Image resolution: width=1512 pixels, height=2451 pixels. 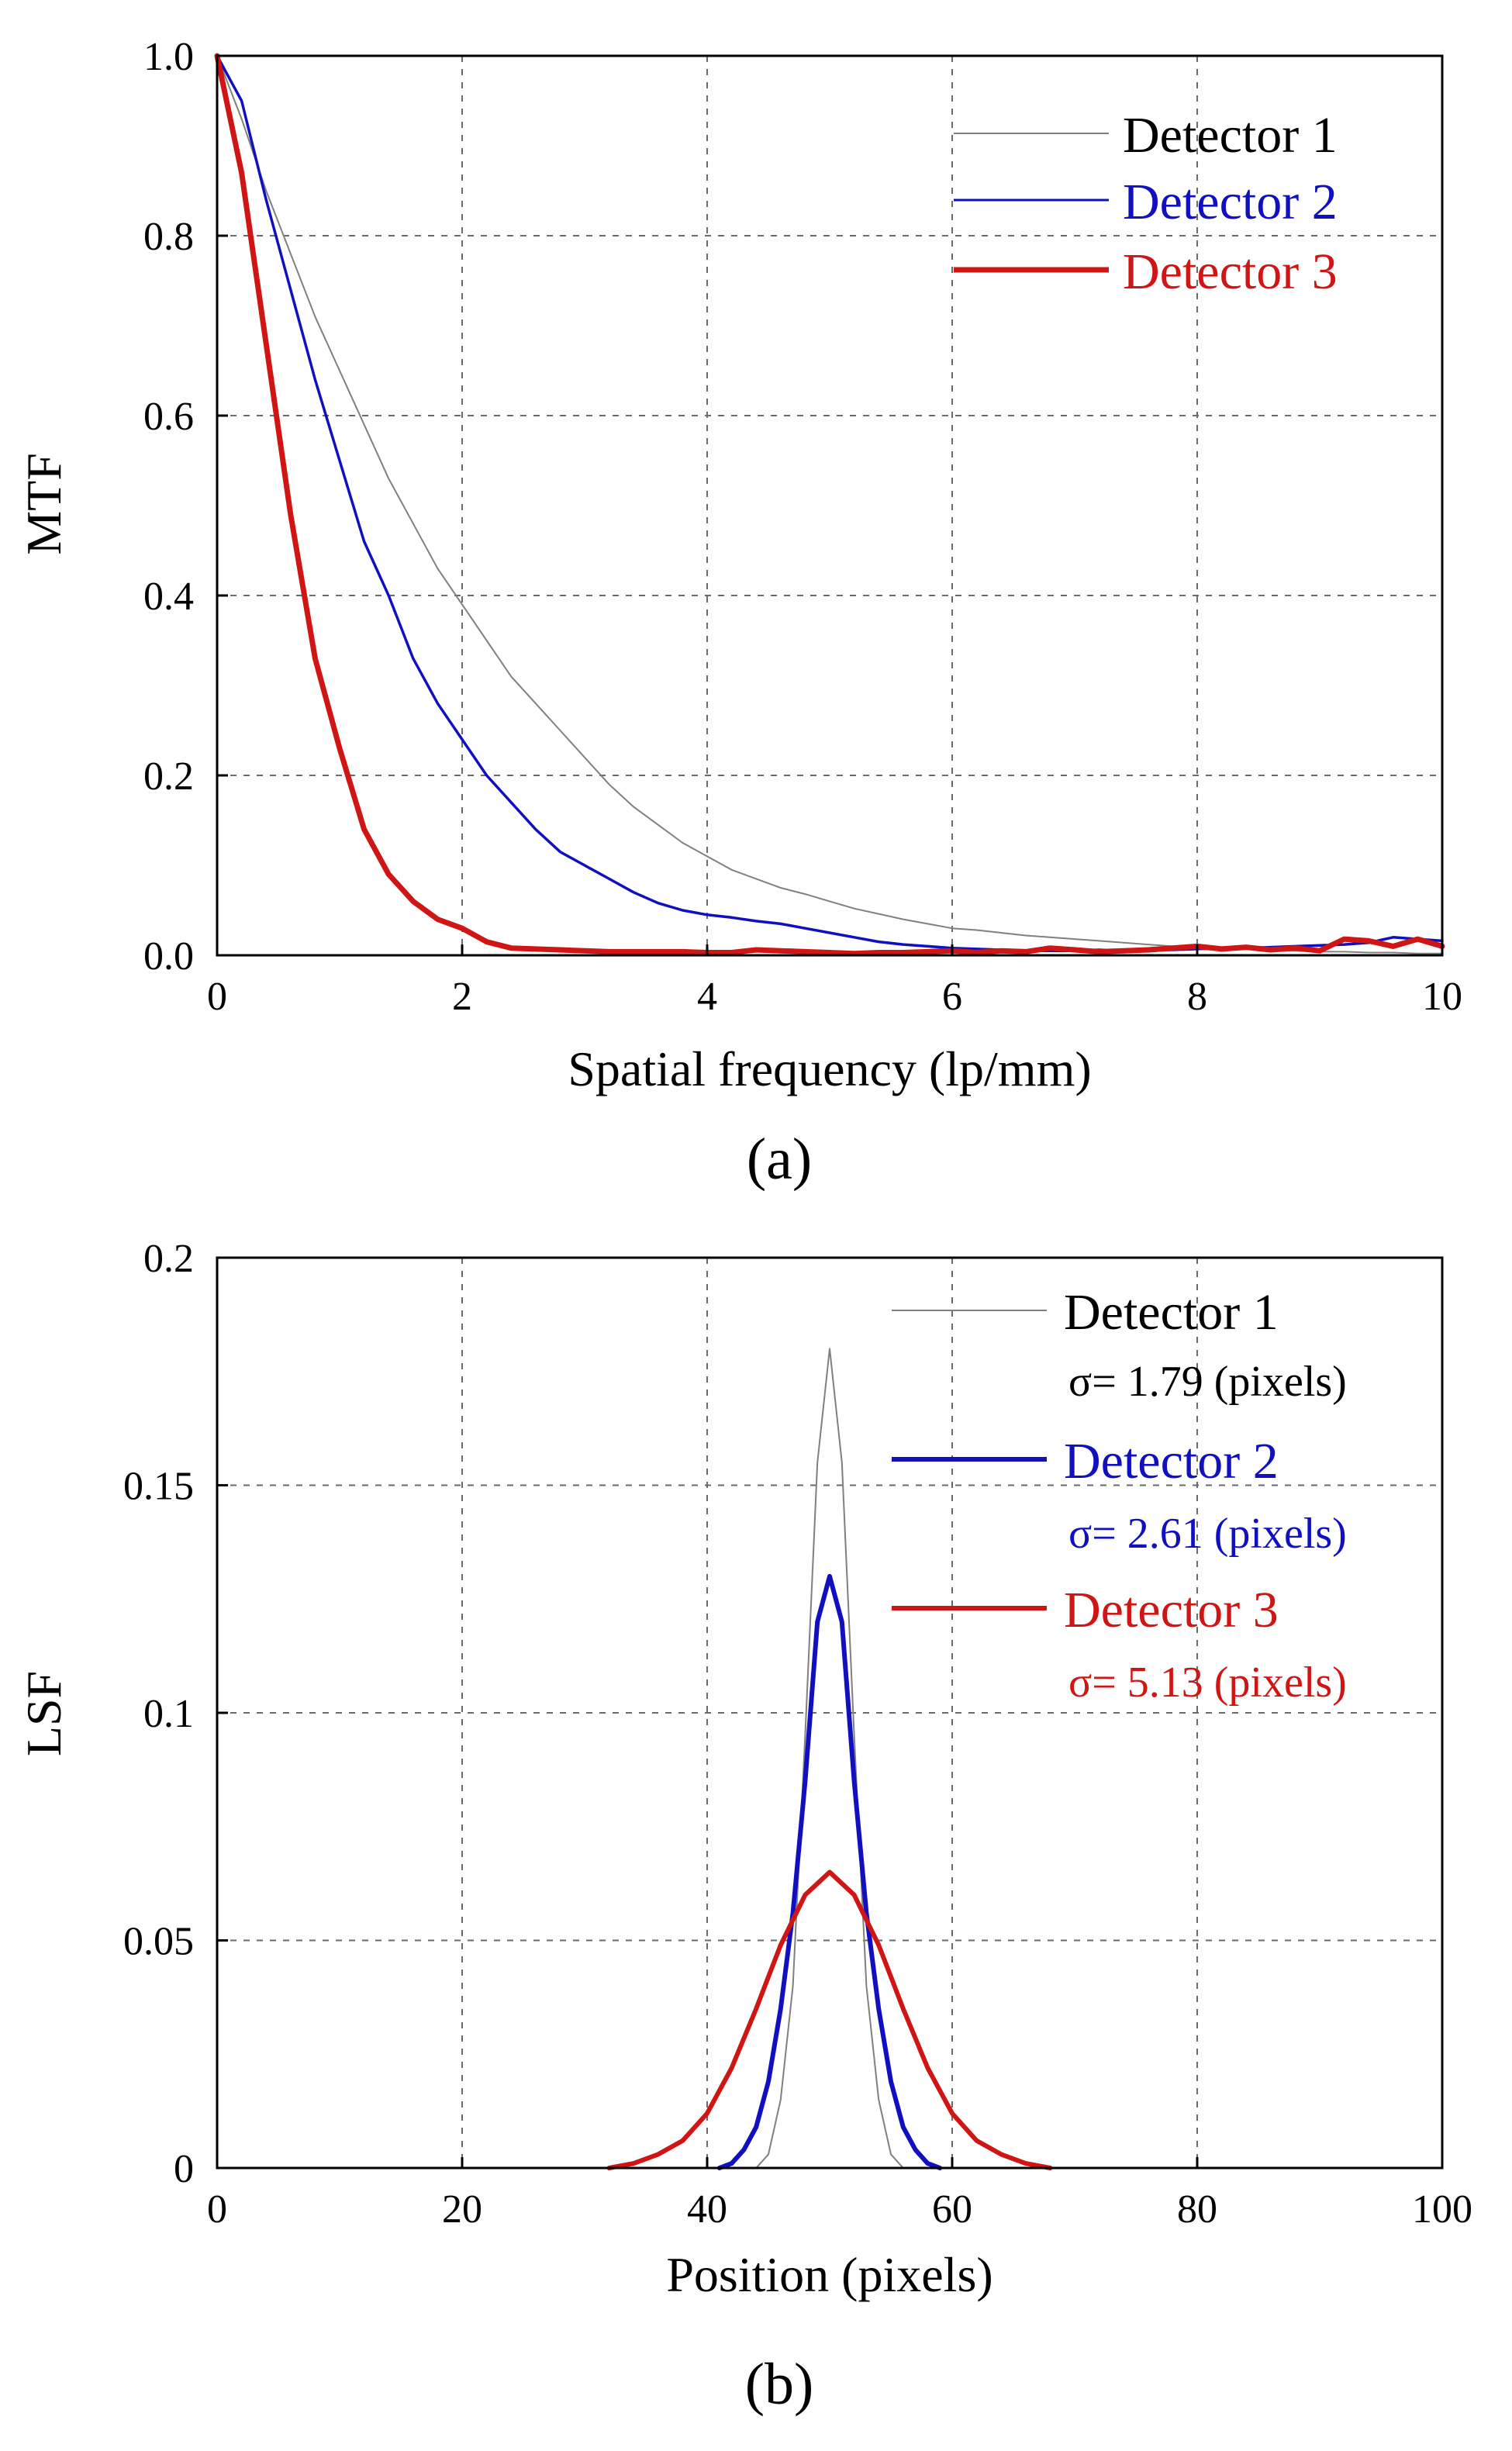 What do you see at coordinates (168, 237) in the screenshot?
I see `chart-a-ytick-label: 0.8` at bounding box center [168, 237].